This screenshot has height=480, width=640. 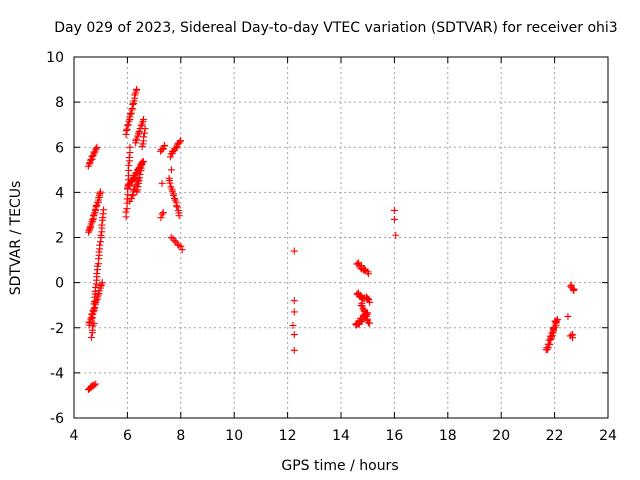 What do you see at coordinates (59, 284) in the screenshot?
I see `y-tick-label: 0` at bounding box center [59, 284].